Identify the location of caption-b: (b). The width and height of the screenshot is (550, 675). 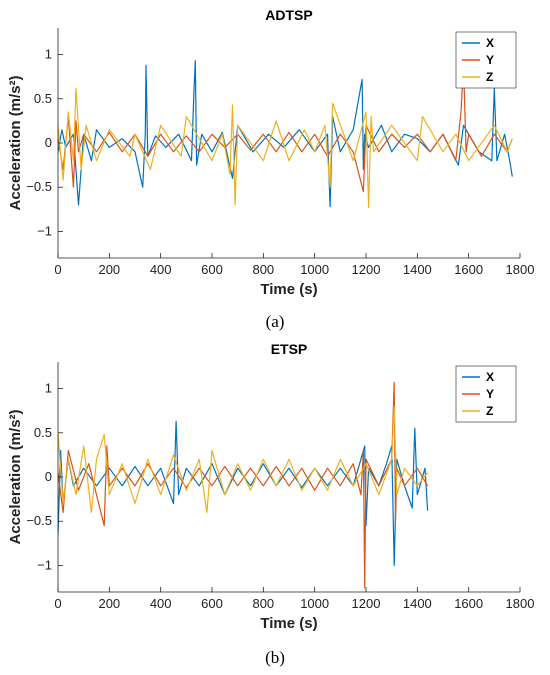
(275, 657).